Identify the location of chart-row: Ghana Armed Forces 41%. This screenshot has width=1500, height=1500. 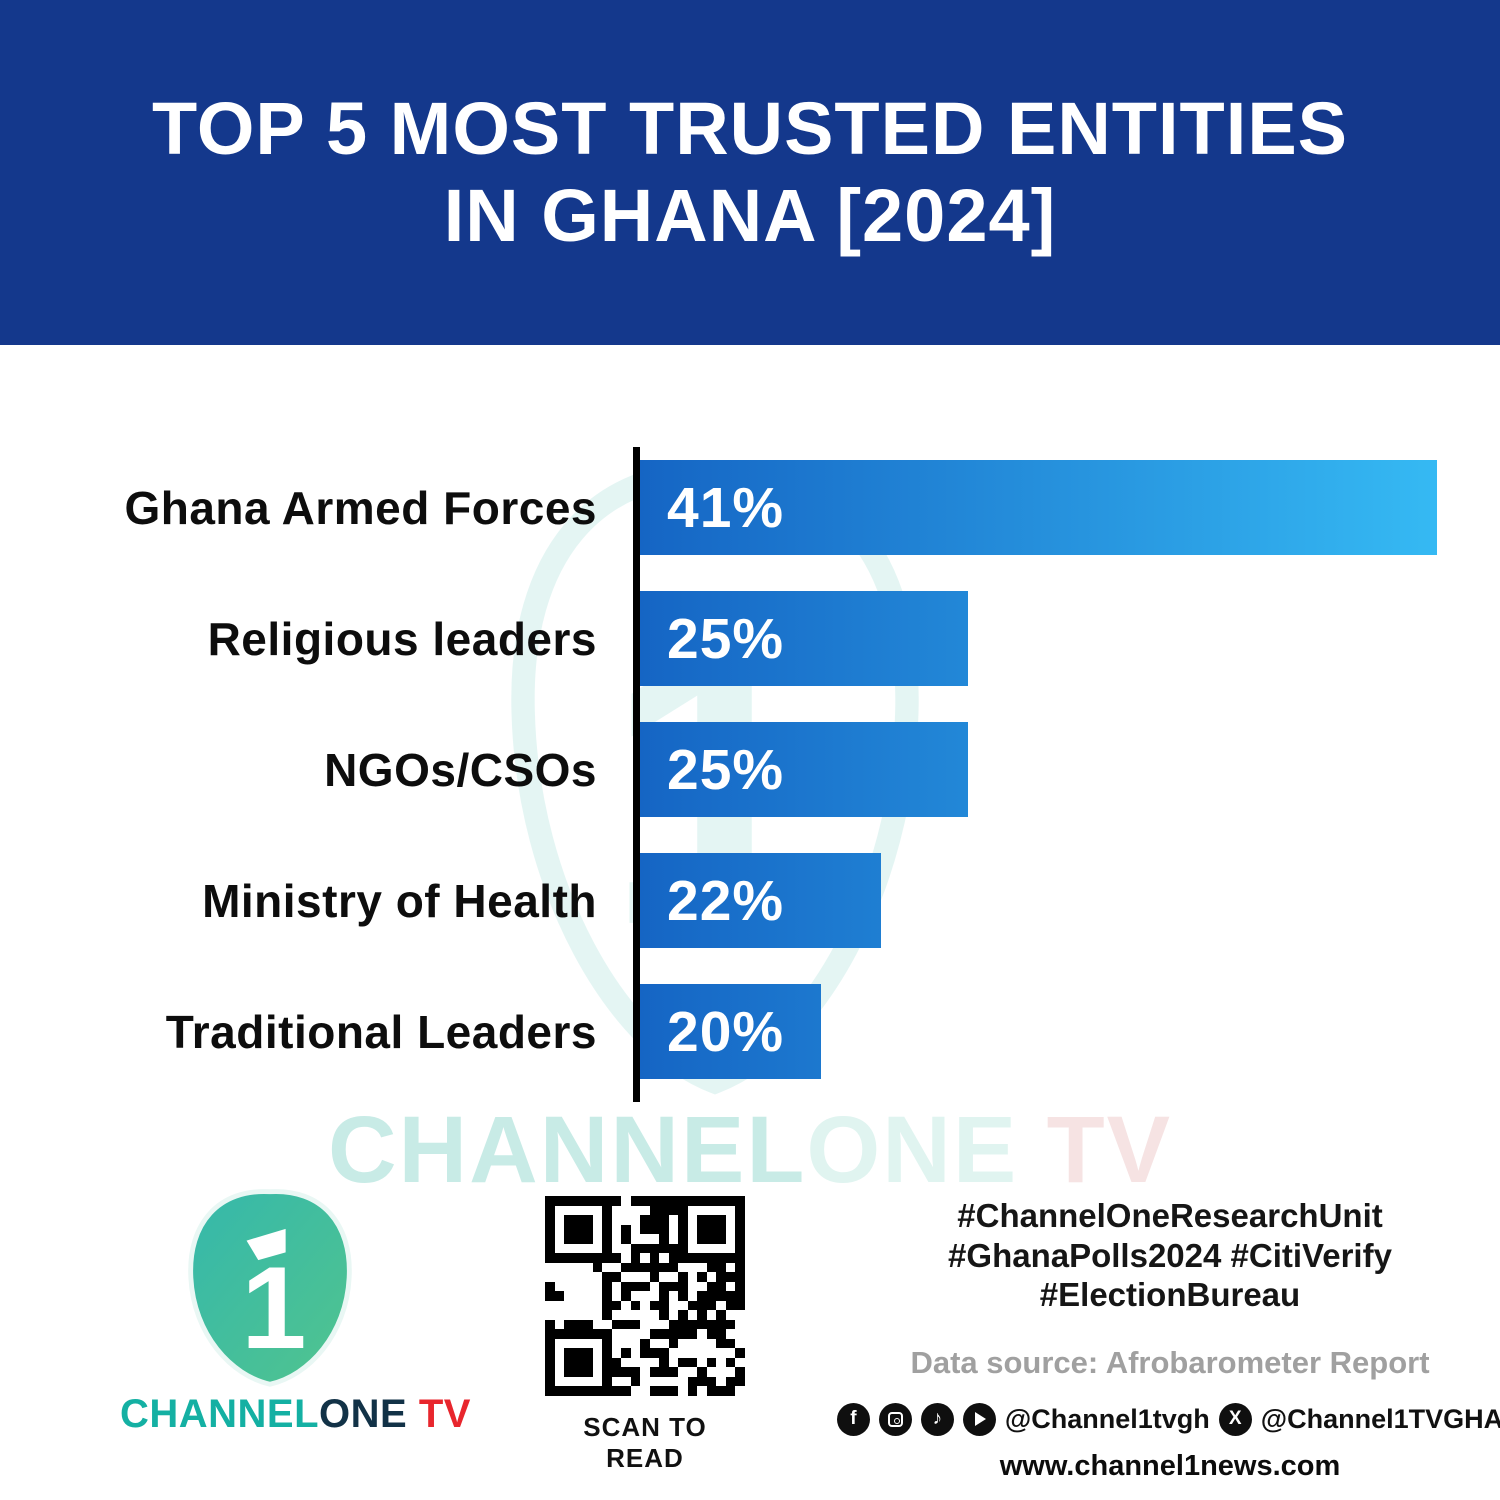
(750, 507).